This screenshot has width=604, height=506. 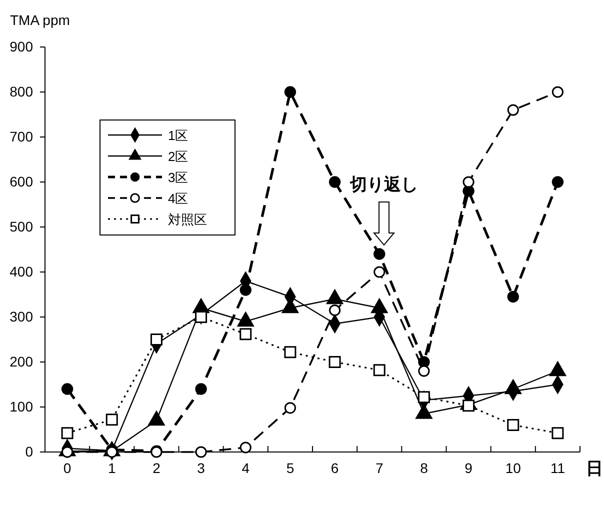 I want to click on y-tick-label: 100, so click(x=22, y=406).